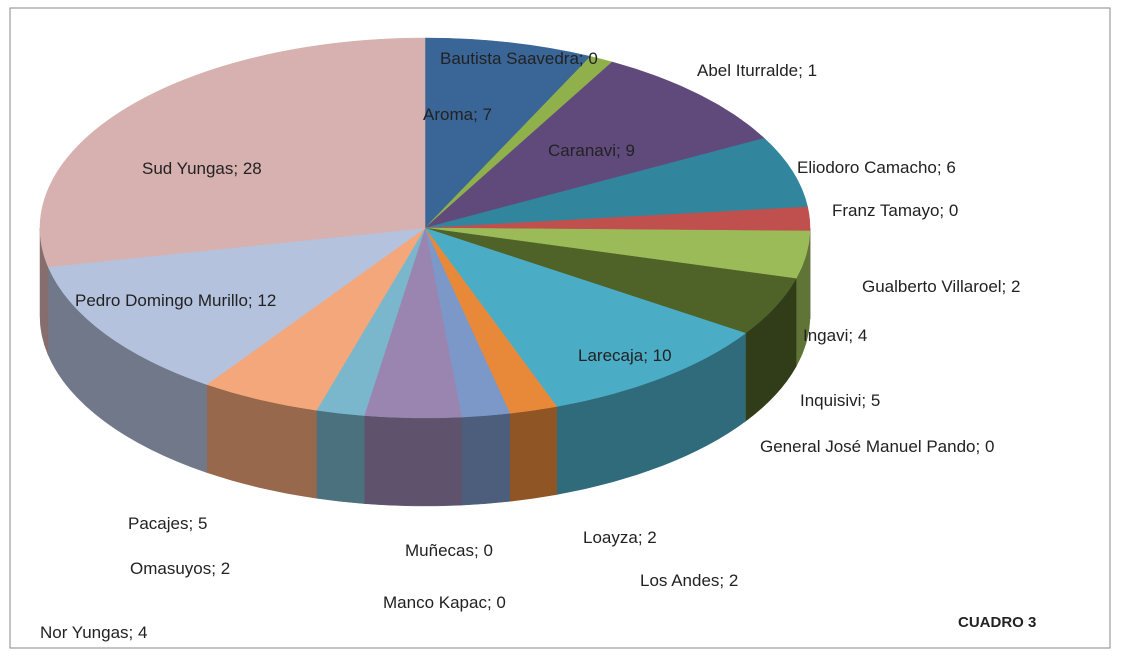  Describe the element at coordinates (825, 335) in the screenshot. I see `data-label-category: Ingavi` at that location.